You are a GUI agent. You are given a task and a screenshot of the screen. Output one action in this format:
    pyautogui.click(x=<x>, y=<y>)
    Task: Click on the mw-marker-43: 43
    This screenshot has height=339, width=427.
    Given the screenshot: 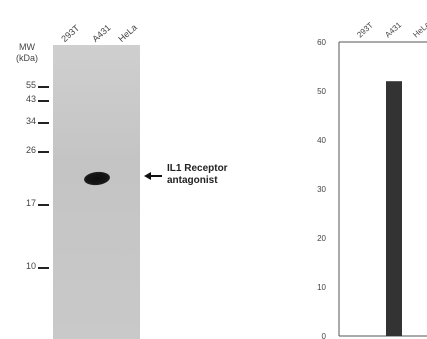 What is the action you would take?
    pyautogui.click(x=30, y=99)
    